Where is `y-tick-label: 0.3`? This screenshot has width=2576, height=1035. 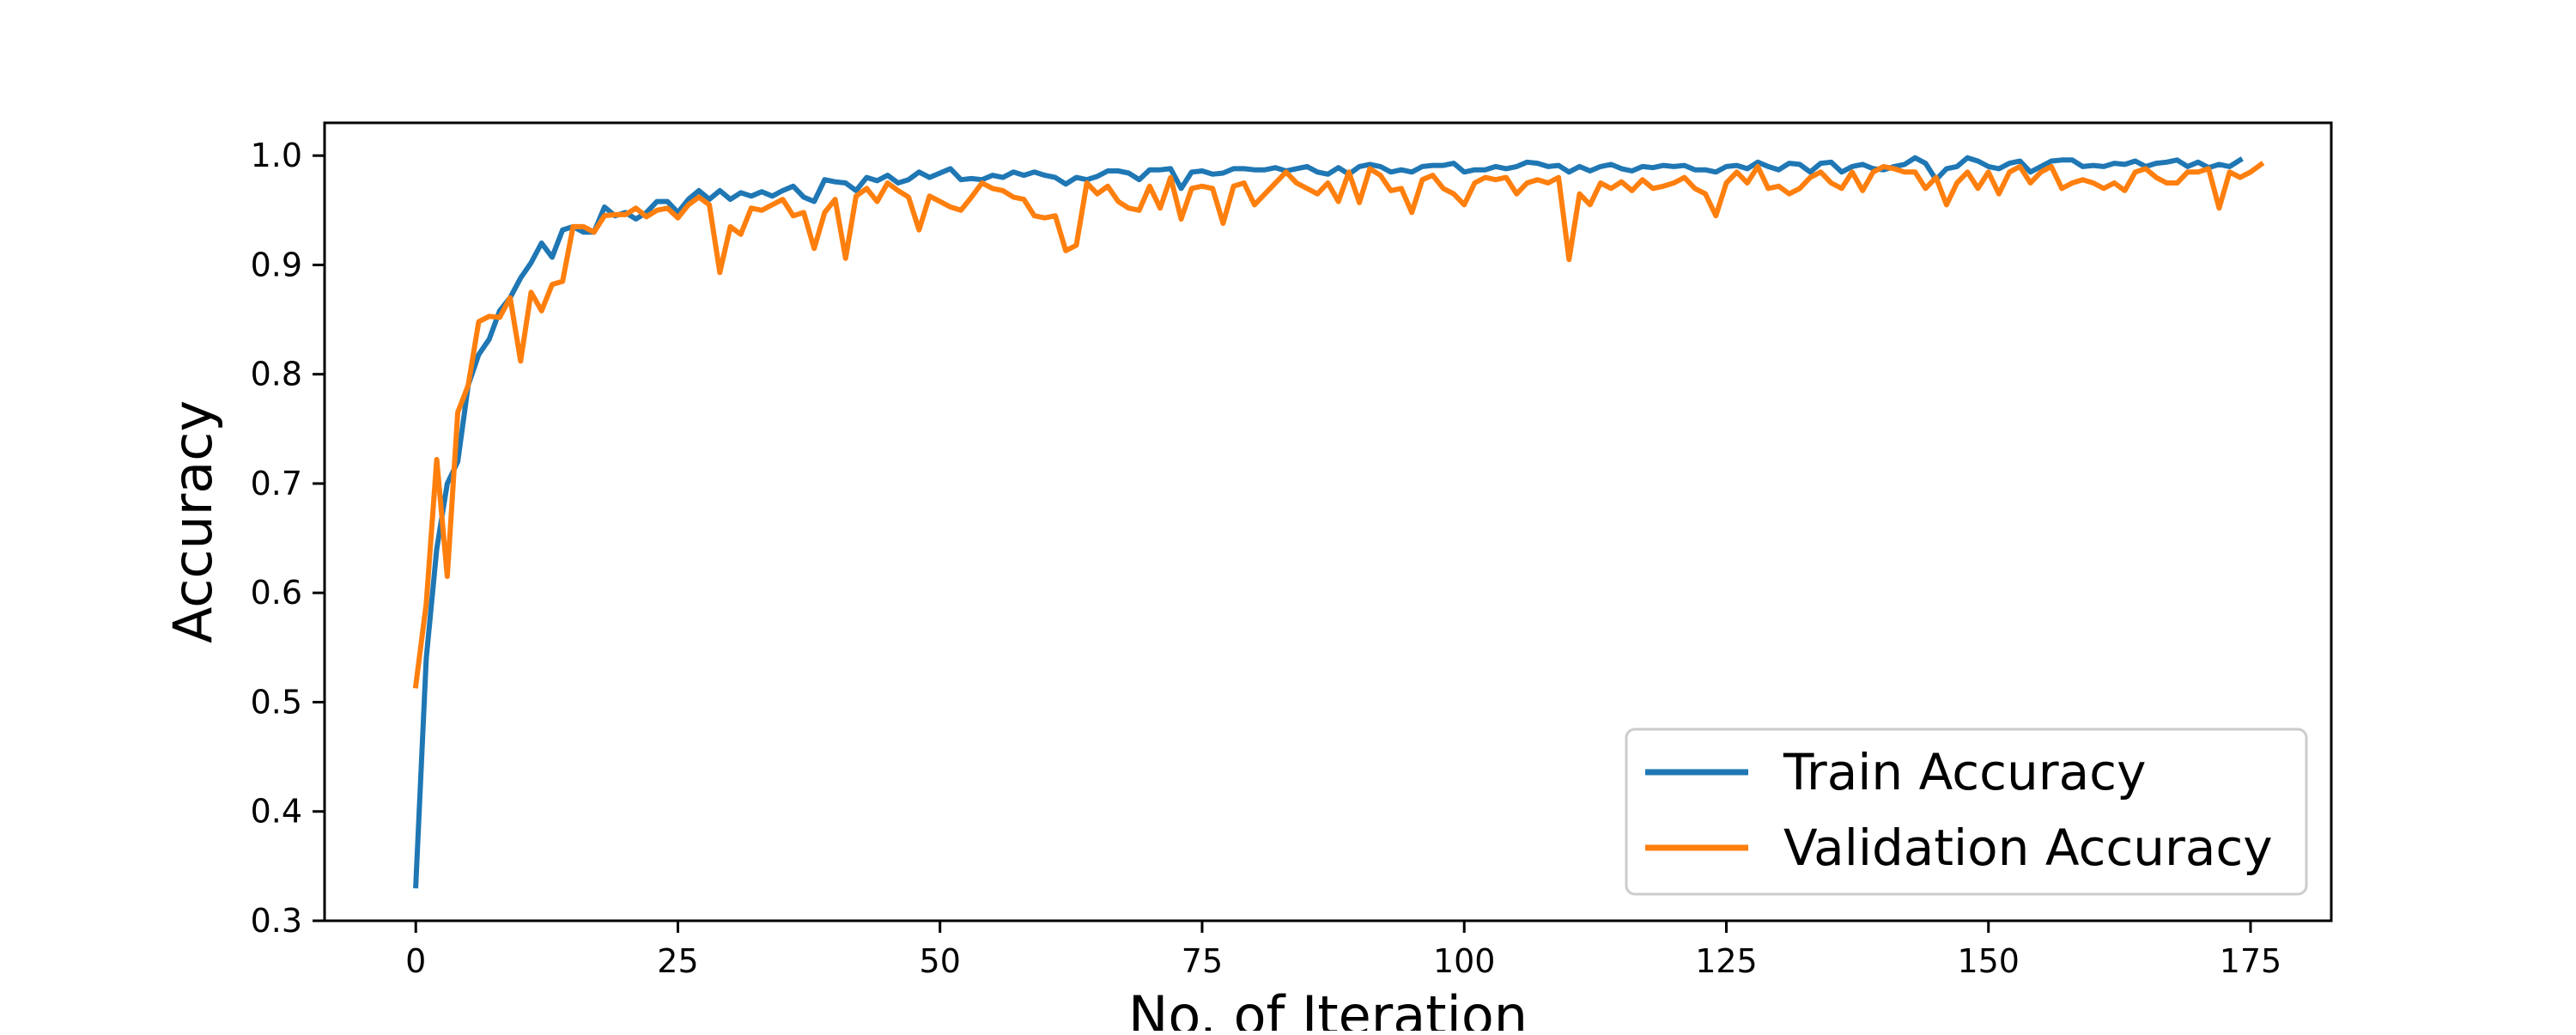
y-tick-label: 0.3 is located at coordinates (276, 921).